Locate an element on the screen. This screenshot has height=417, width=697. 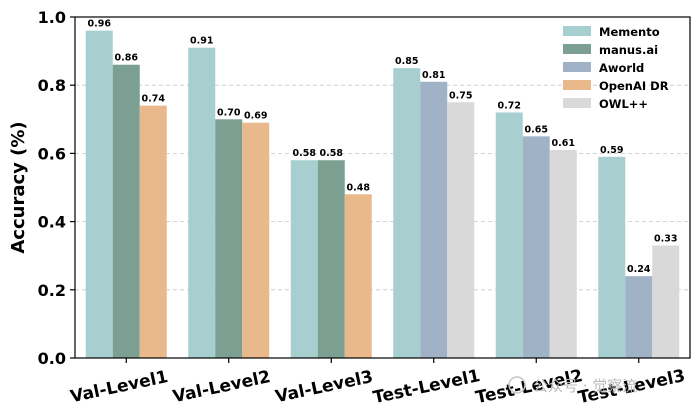
x-tick-label: Val-Level1 is located at coordinates (119, 387).